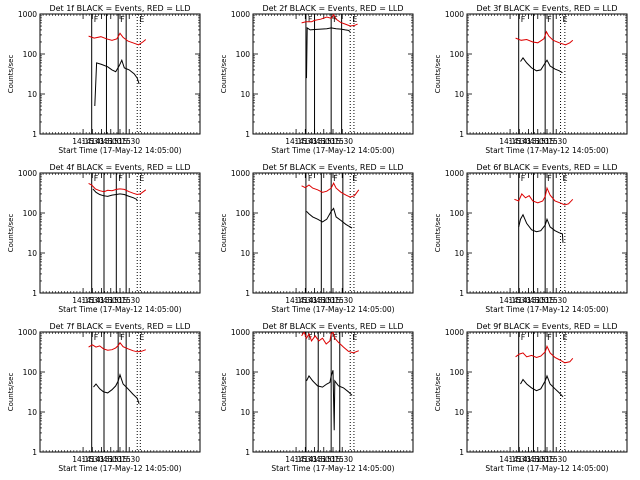  Describe the element at coordinates (119, 167) in the screenshot. I see `panel-title: Det 4f BLACK = Events, RED = LLD` at that location.